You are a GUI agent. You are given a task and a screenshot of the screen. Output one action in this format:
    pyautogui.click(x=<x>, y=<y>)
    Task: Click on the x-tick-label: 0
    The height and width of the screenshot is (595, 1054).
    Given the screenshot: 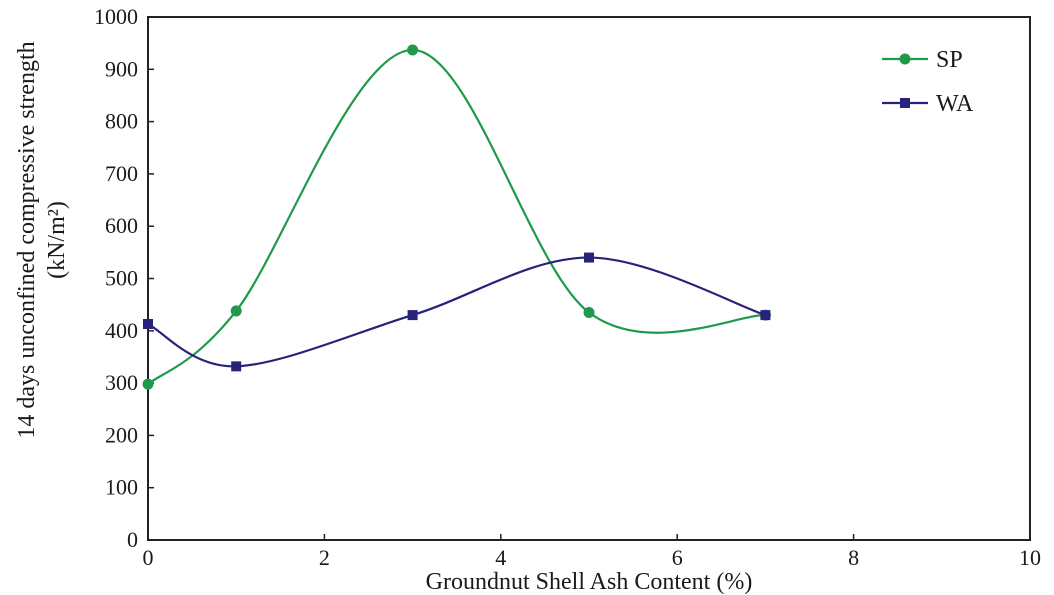 What is the action you would take?
    pyautogui.click(x=148, y=557)
    